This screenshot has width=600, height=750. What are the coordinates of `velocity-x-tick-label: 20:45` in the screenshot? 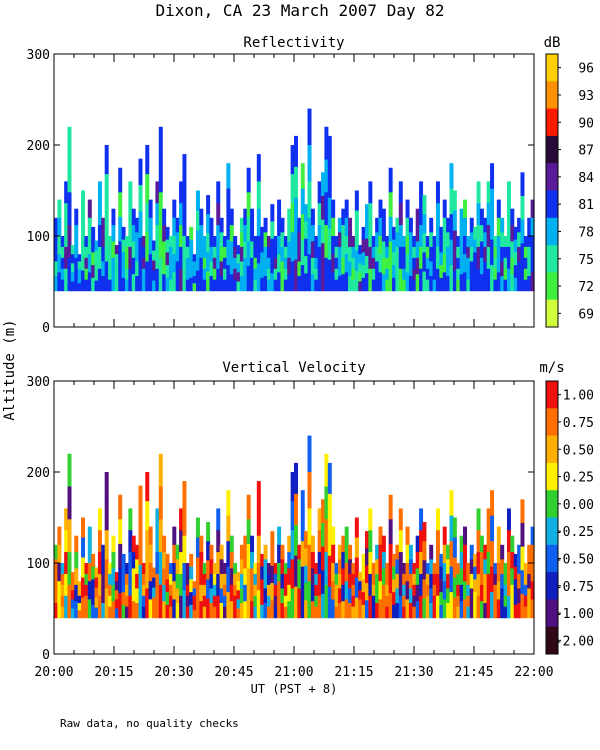 It's located at (233, 672).